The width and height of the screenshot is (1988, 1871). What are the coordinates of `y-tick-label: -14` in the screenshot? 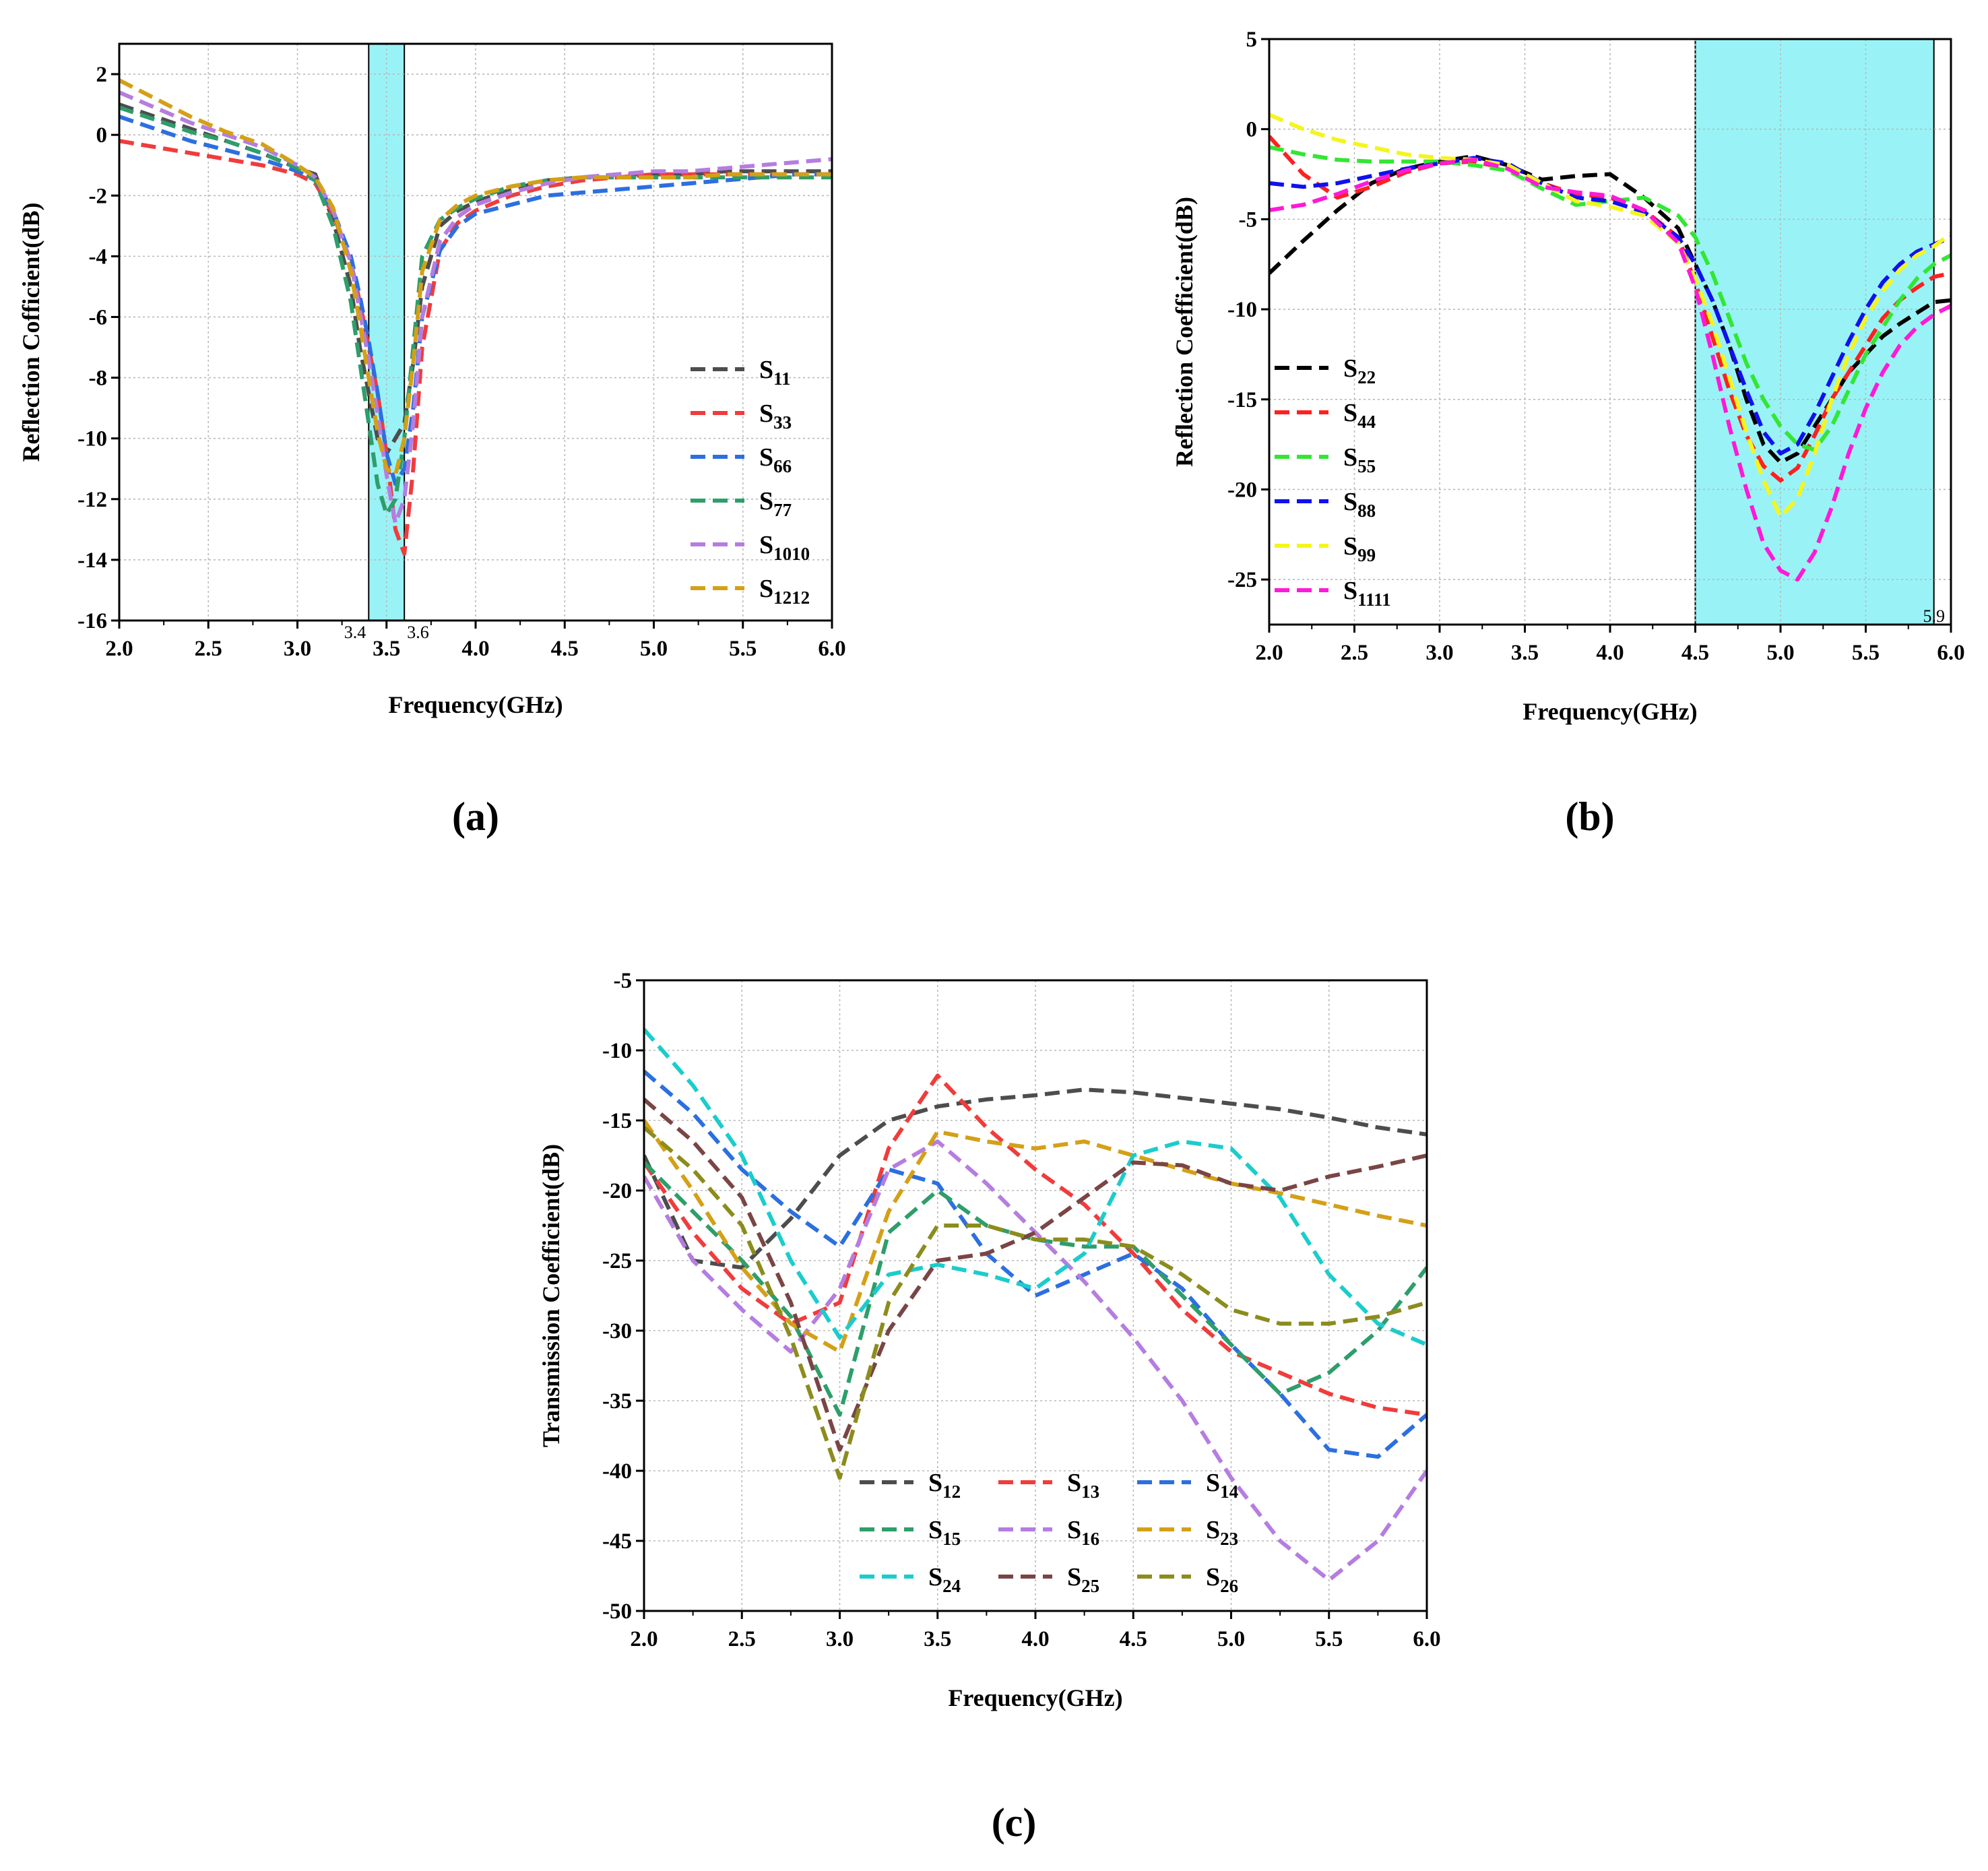 It's located at (92, 560).